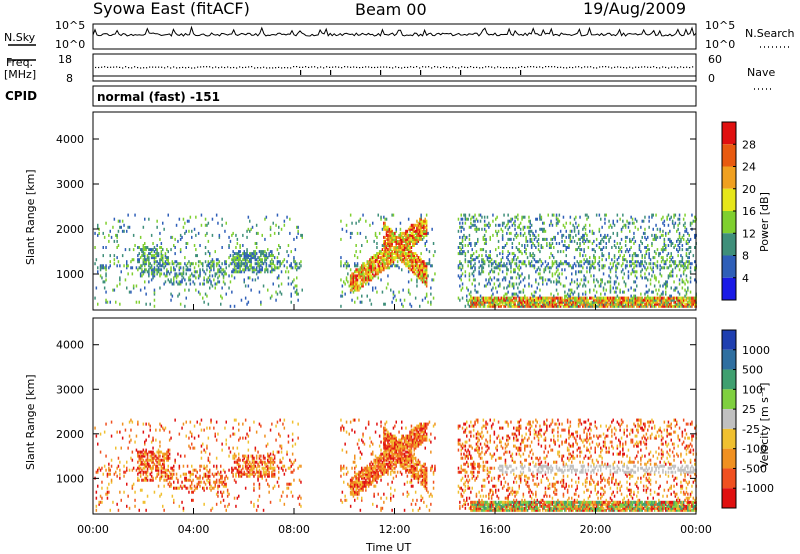 This screenshot has height=554, width=800. I want to click on nsearch-label: N.Search, so click(770, 33).